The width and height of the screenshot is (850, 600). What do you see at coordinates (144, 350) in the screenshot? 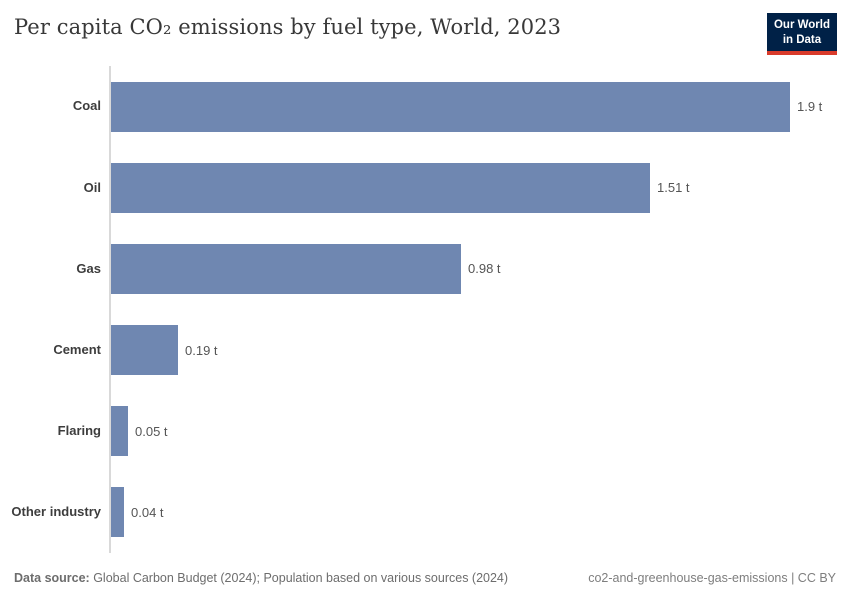
I see `bar-cement` at bounding box center [144, 350].